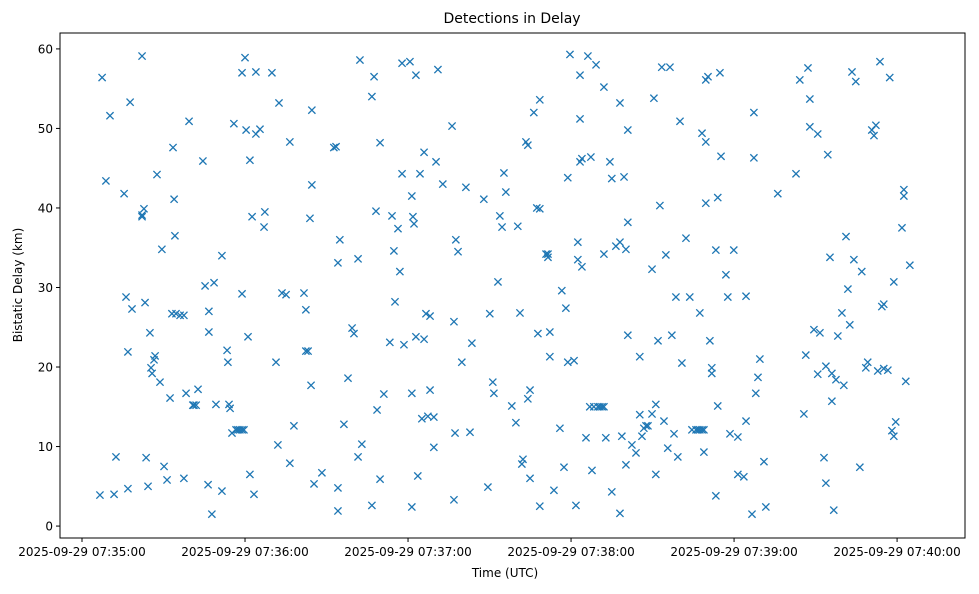 Image resolution: width=979 pixels, height=594 pixels. Describe the element at coordinates (896, 552) in the screenshot. I see `x-tick-label: 2025-09-29 07:40:00` at that location.